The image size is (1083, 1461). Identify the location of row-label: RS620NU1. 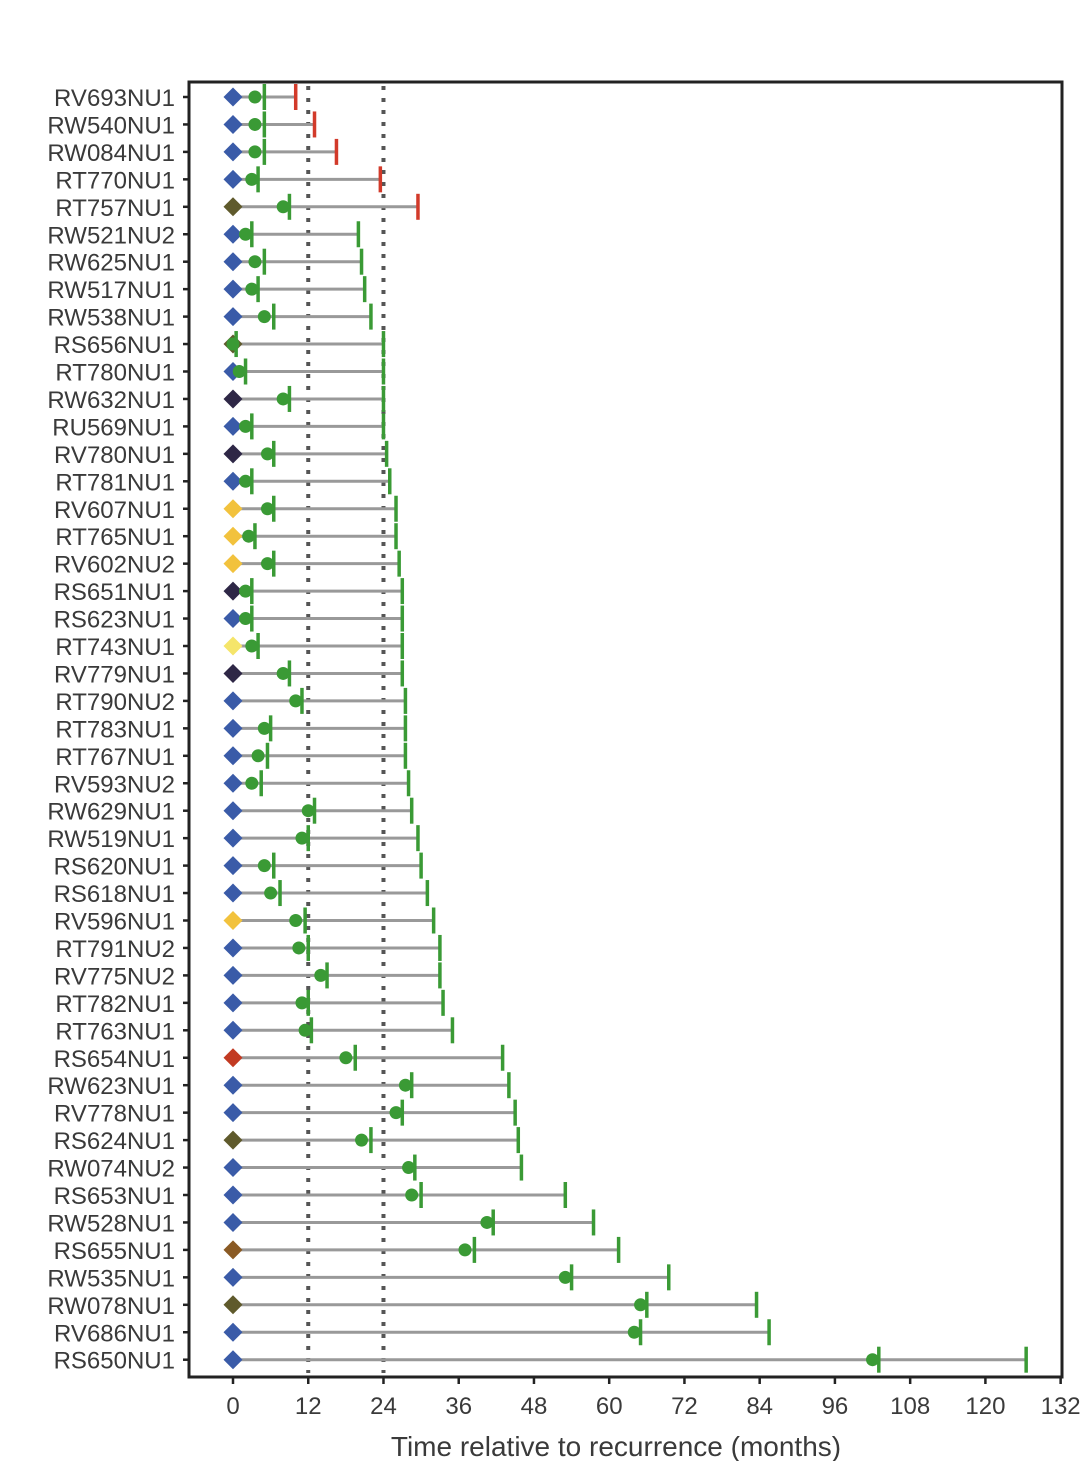
(114, 867).